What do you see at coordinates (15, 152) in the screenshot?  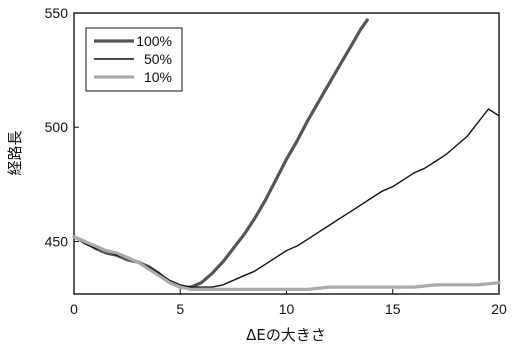 I see `y-axis-label: 経路長` at bounding box center [15, 152].